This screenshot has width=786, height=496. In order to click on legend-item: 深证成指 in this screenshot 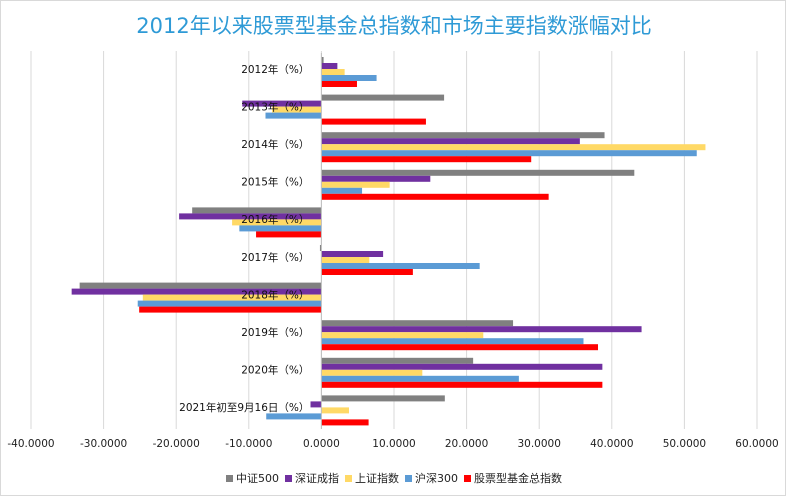, I will do `click(312, 478)`.